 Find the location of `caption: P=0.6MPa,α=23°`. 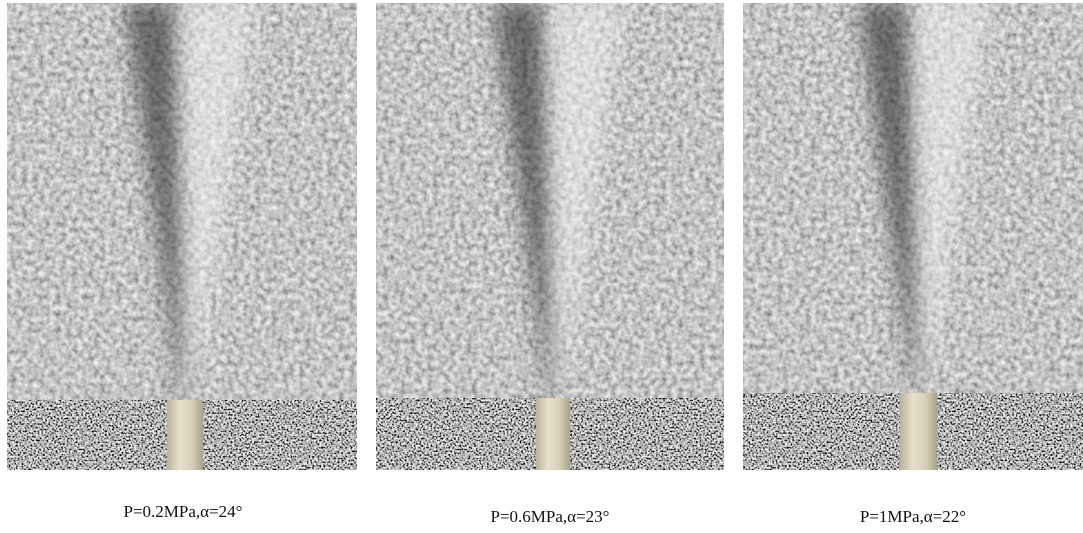

caption: P=0.6MPa,α=23° is located at coordinates (550, 516).